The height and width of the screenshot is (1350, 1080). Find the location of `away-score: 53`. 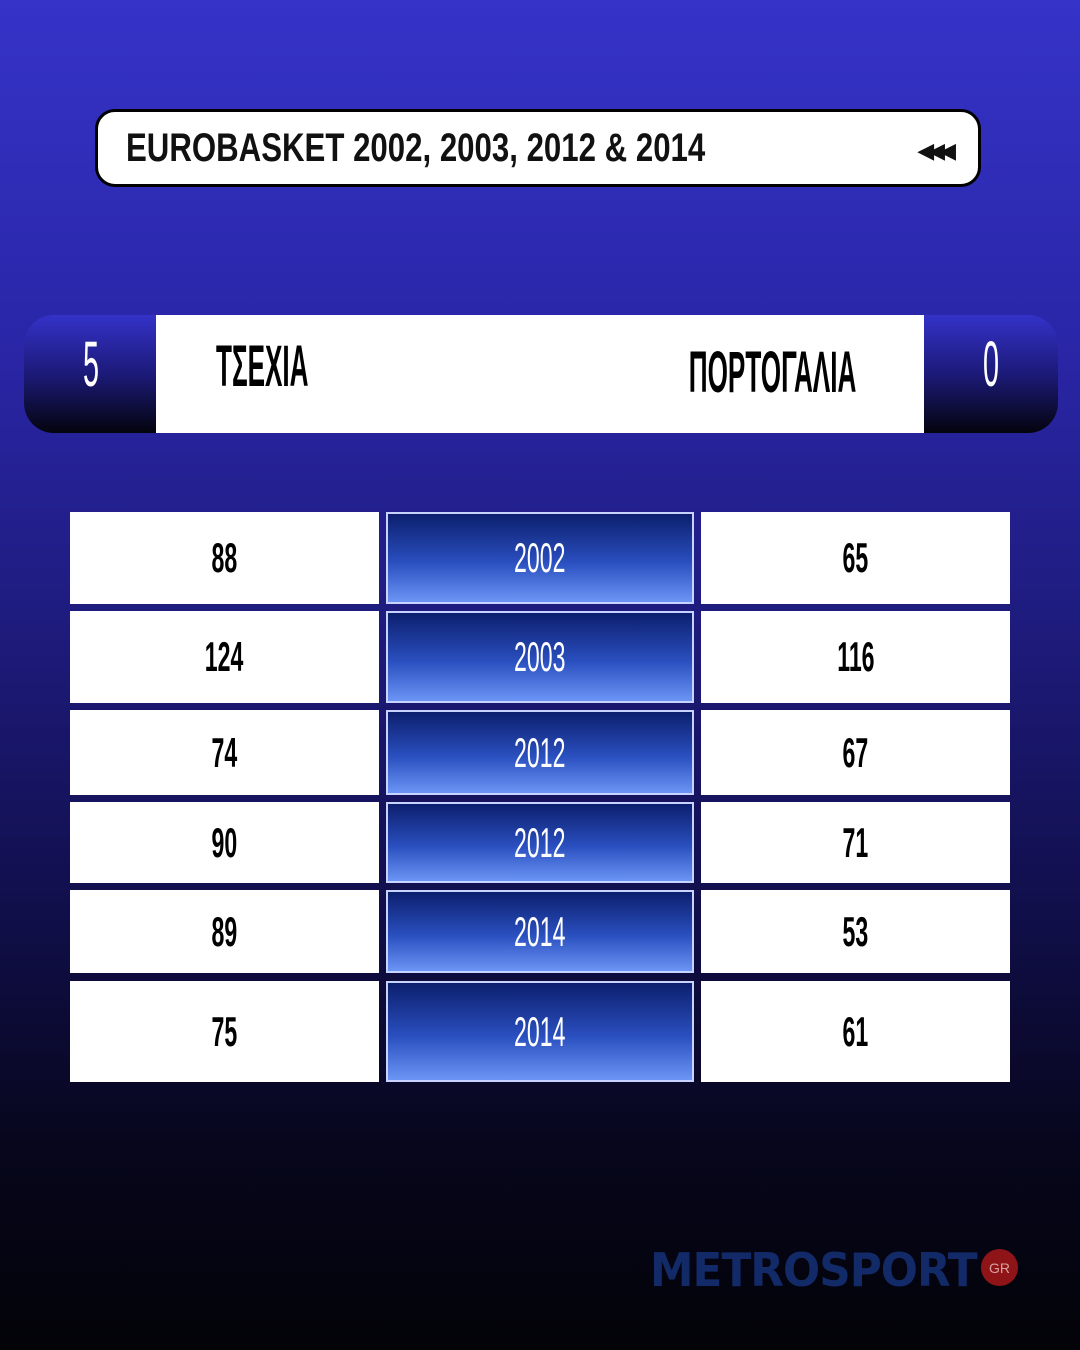

away-score: 53 is located at coordinates (855, 931).